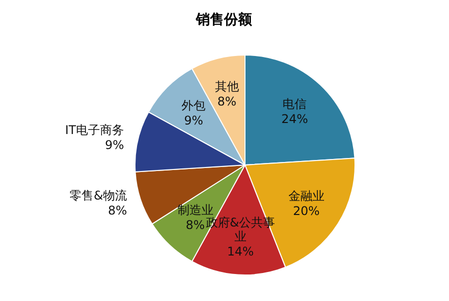 The height and width of the screenshot is (301, 449). I want to click on data-label: 20%, so click(306, 211).